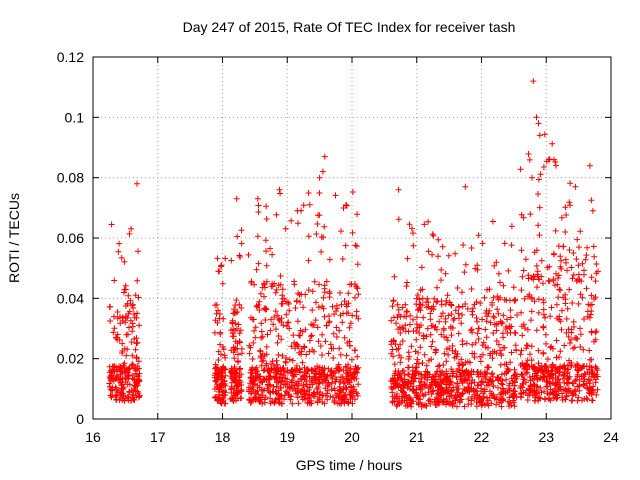 The image size is (640, 480). What do you see at coordinates (80, 419) in the screenshot?
I see `y-tick-label: 0` at bounding box center [80, 419].